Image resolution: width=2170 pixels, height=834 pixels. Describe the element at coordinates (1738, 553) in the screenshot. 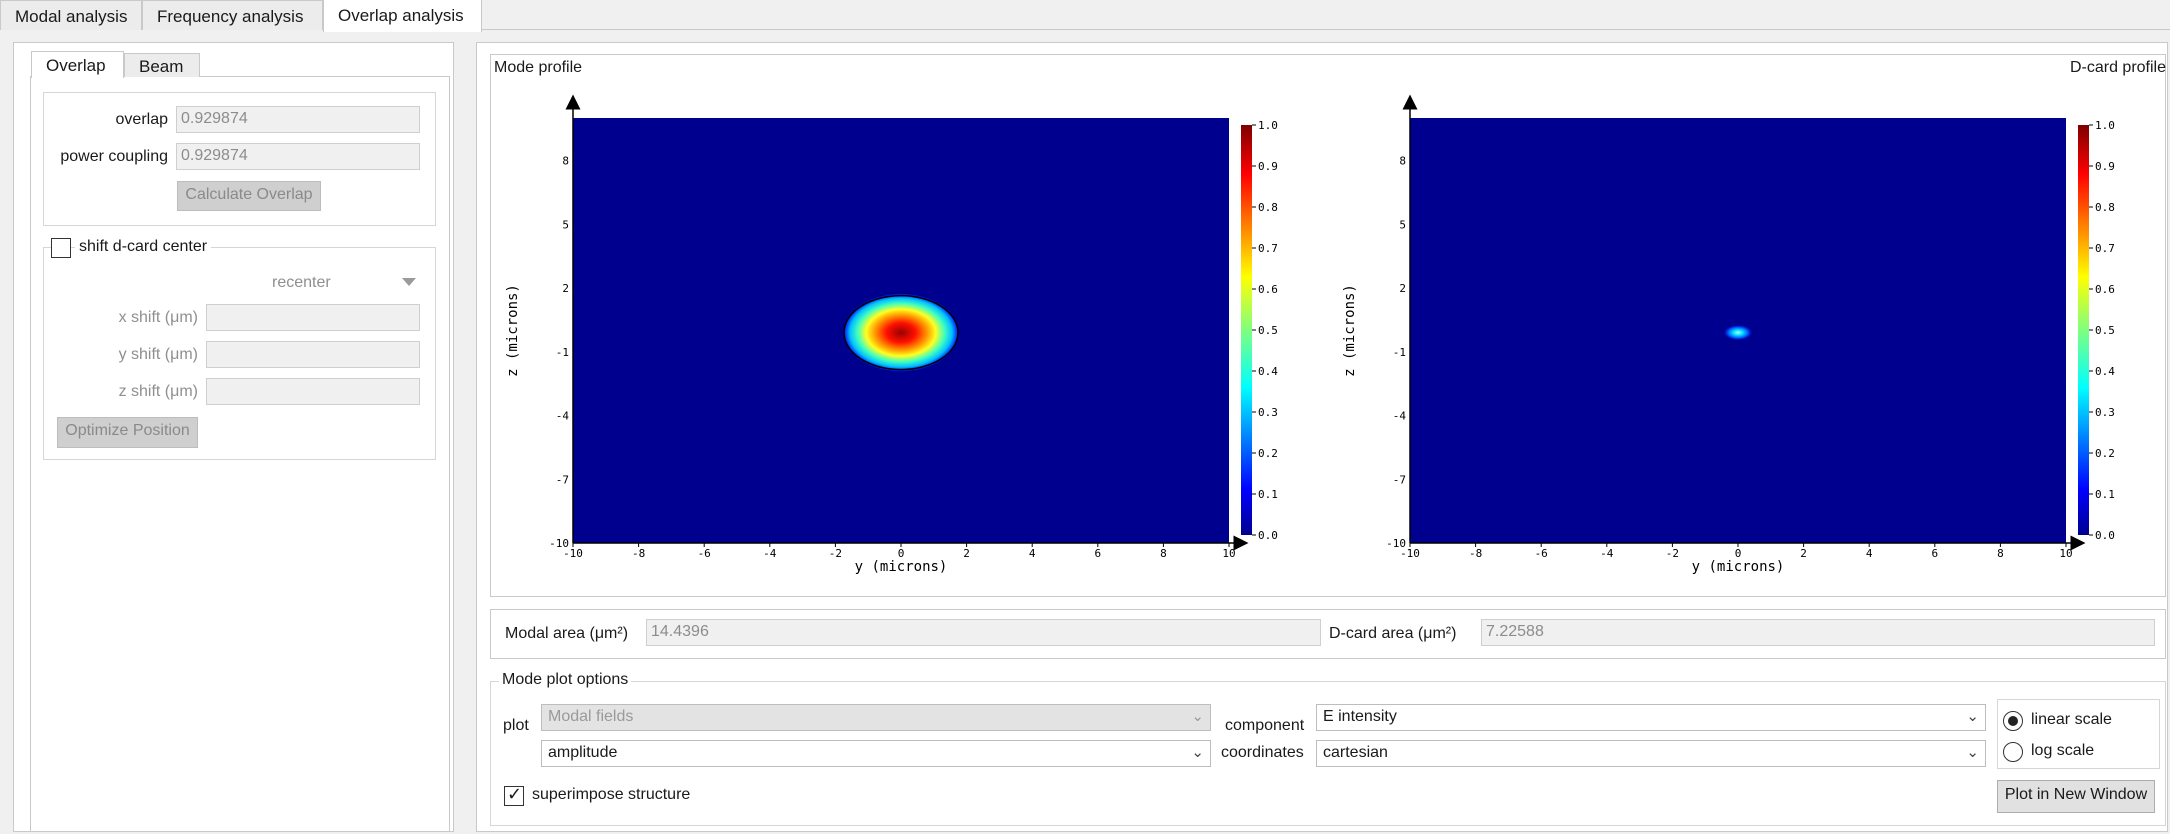

I see `dcard-x-tick-label: 0` at that location.